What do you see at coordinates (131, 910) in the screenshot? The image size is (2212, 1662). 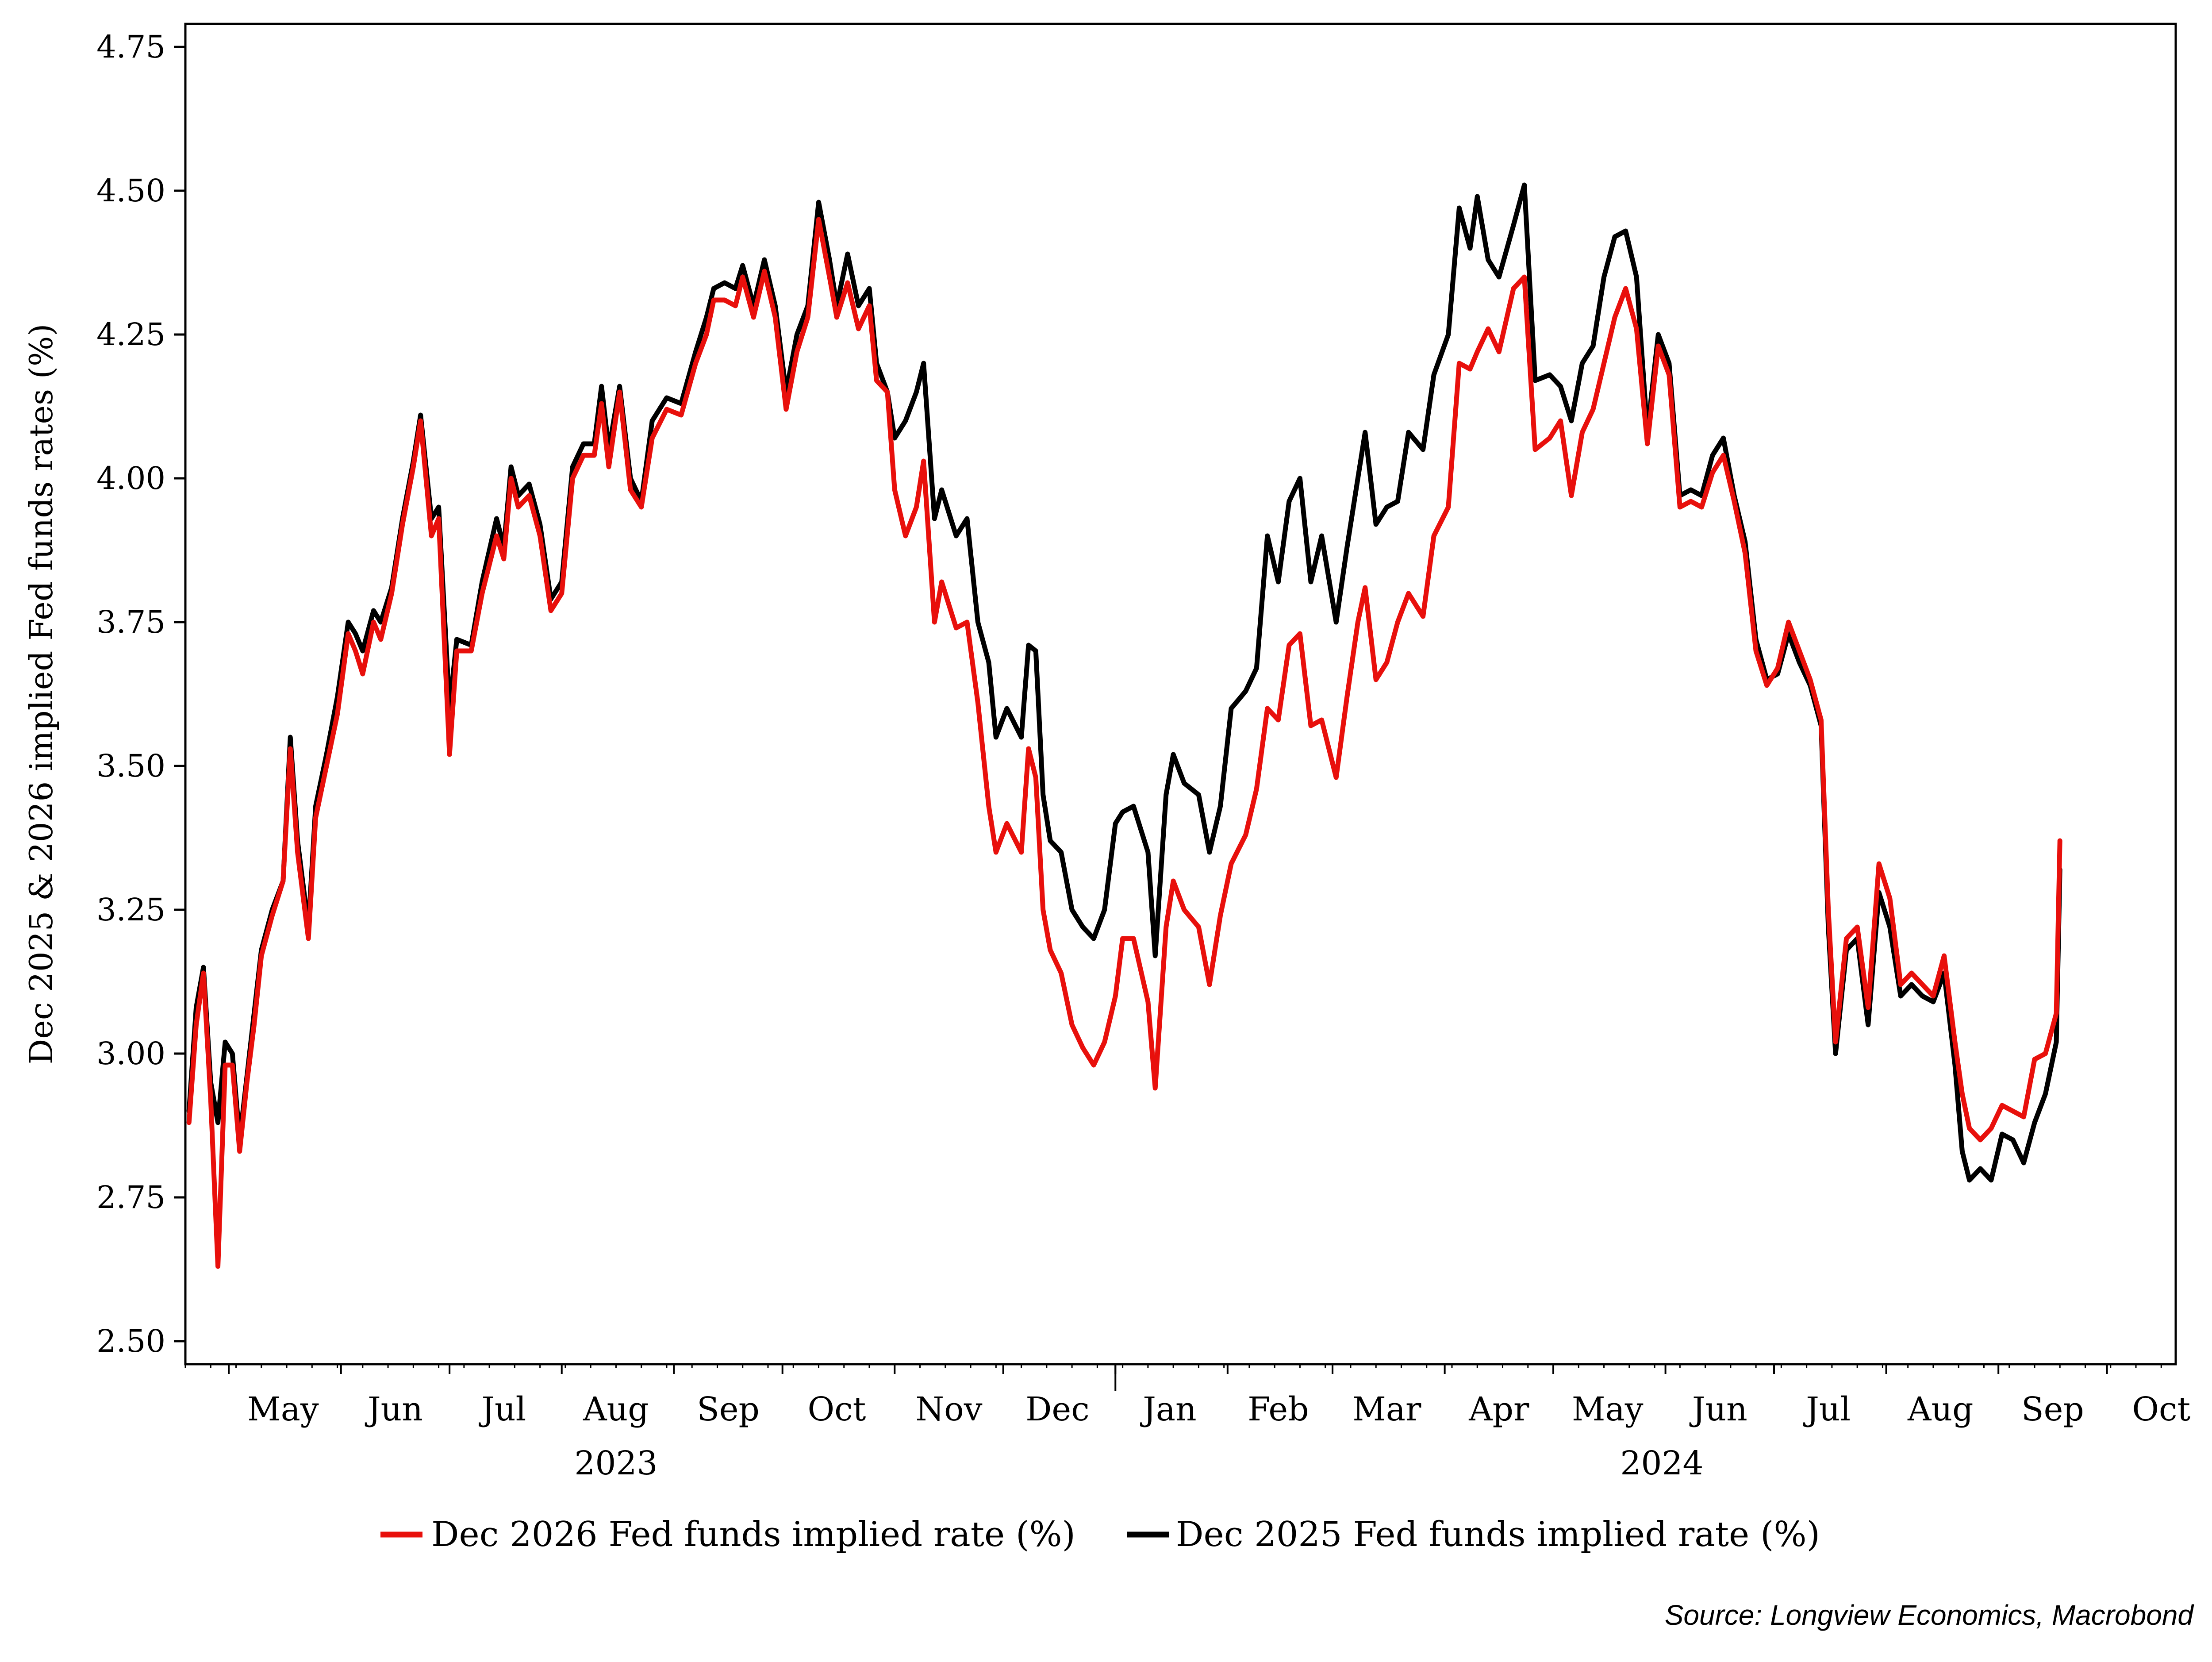 I see `y-tick-label: 3.25` at bounding box center [131, 910].